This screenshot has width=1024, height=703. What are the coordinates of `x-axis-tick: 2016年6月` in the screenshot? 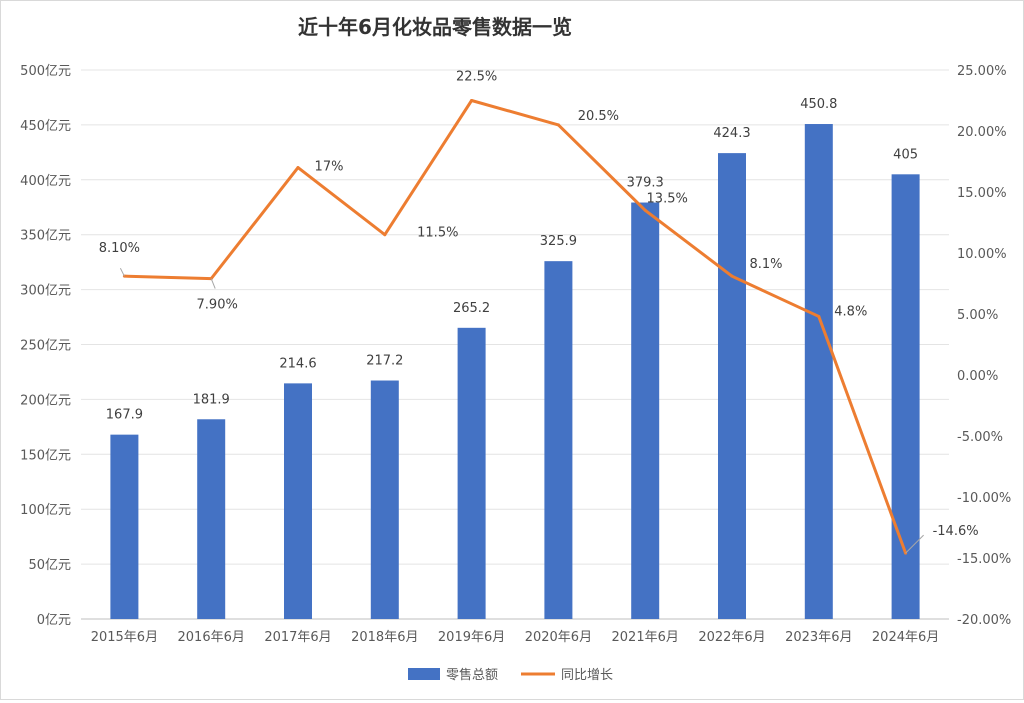 It's located at (211, 637).